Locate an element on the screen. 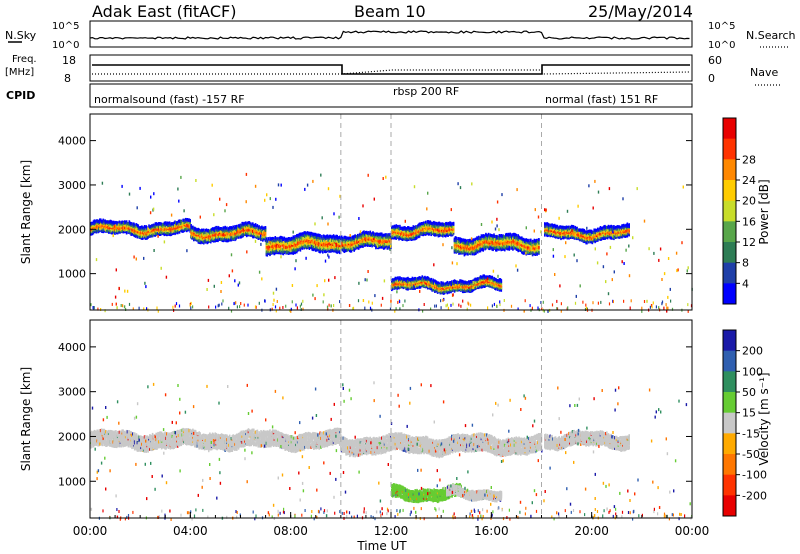 The height and width of the screenshot is (554, 800). nsearch-tick-bottom: 10^0 is located at coordinates (721, 45).